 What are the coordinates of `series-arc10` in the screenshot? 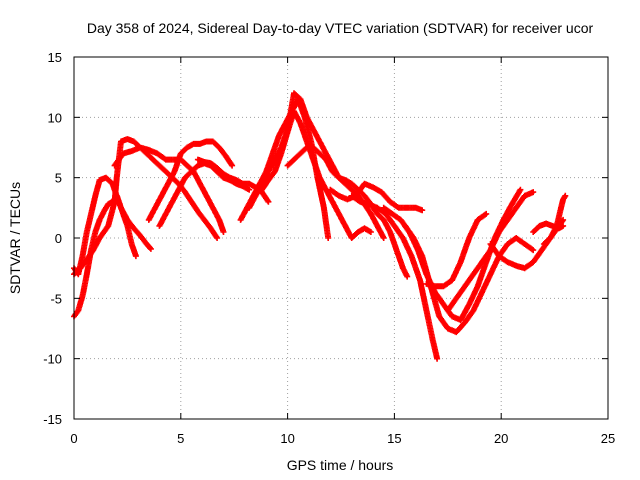 It's located at (316, 174).